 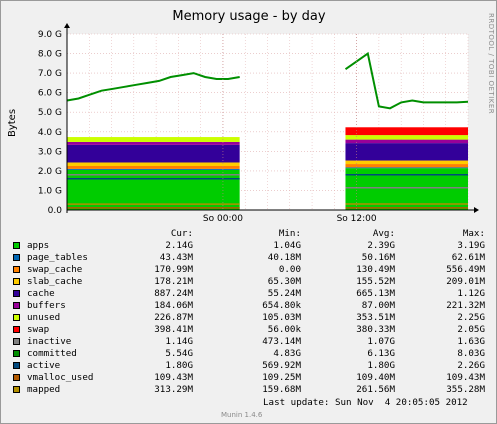 What do you see at coordinates (253, 354) in the screenshot?
I see `legend-row-committed: committed 5.54G 4.83G 6.13G 8.03G` at bounding box center [253, 354].